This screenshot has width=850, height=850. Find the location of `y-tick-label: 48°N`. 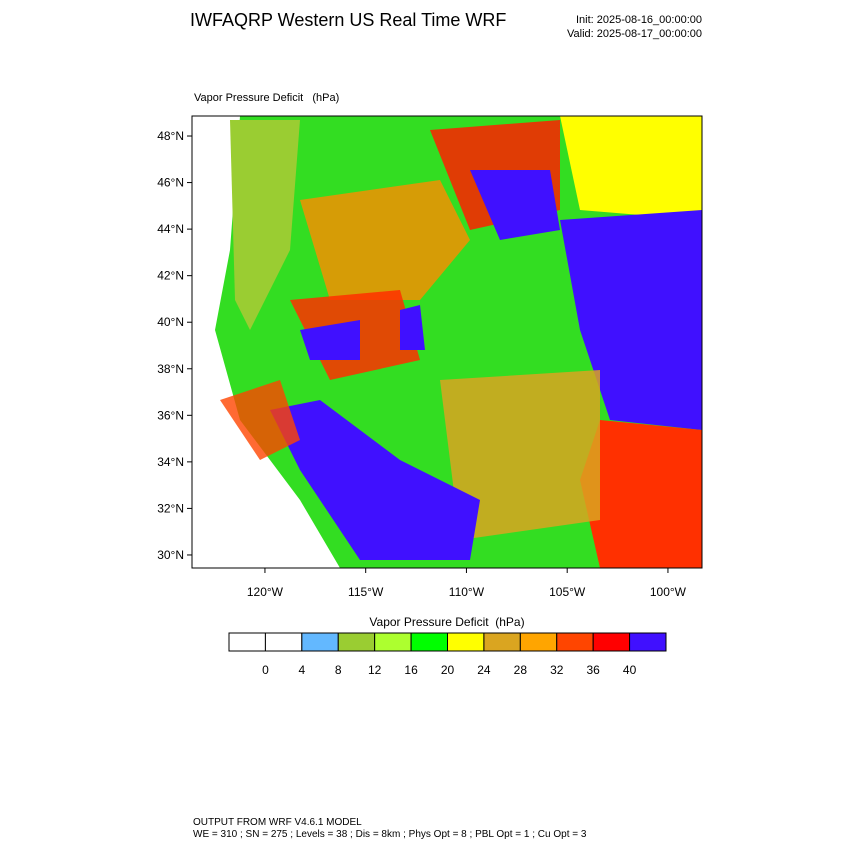

y-tick-label: 48°N is located at coordinates (170, 136).